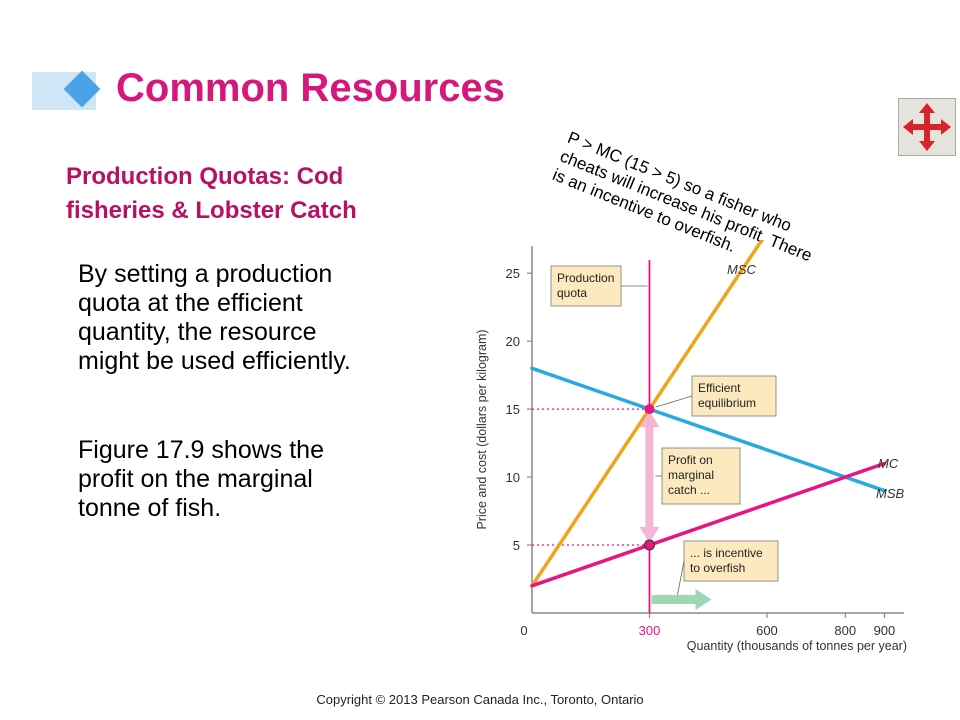 This screenshot has height=720, width=960. Describe the element at coordinates (205, 176) in the screenshot. I see `subtitle-line: Production Quotas: Cod` at that location.